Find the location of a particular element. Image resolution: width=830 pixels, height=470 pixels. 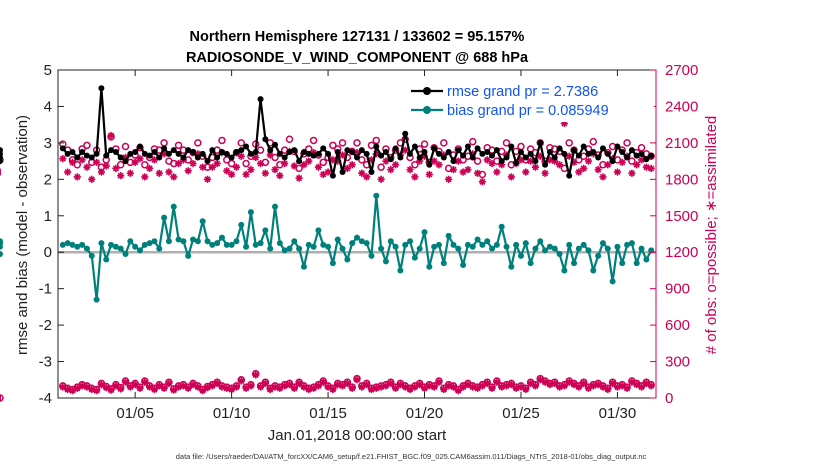

y-axis-label-right: # of obs: o=possible; ∗=assimilated is located at coordinates (711, 235).